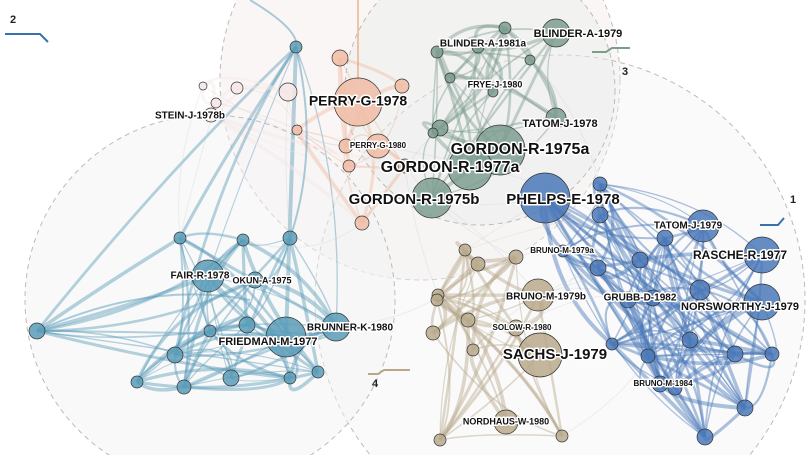 This screenshot has width=808, height=455. Describe the element at coordinates (688, 226) in the screenshot. I see `node-label: TATOM-J-1979` at that location.